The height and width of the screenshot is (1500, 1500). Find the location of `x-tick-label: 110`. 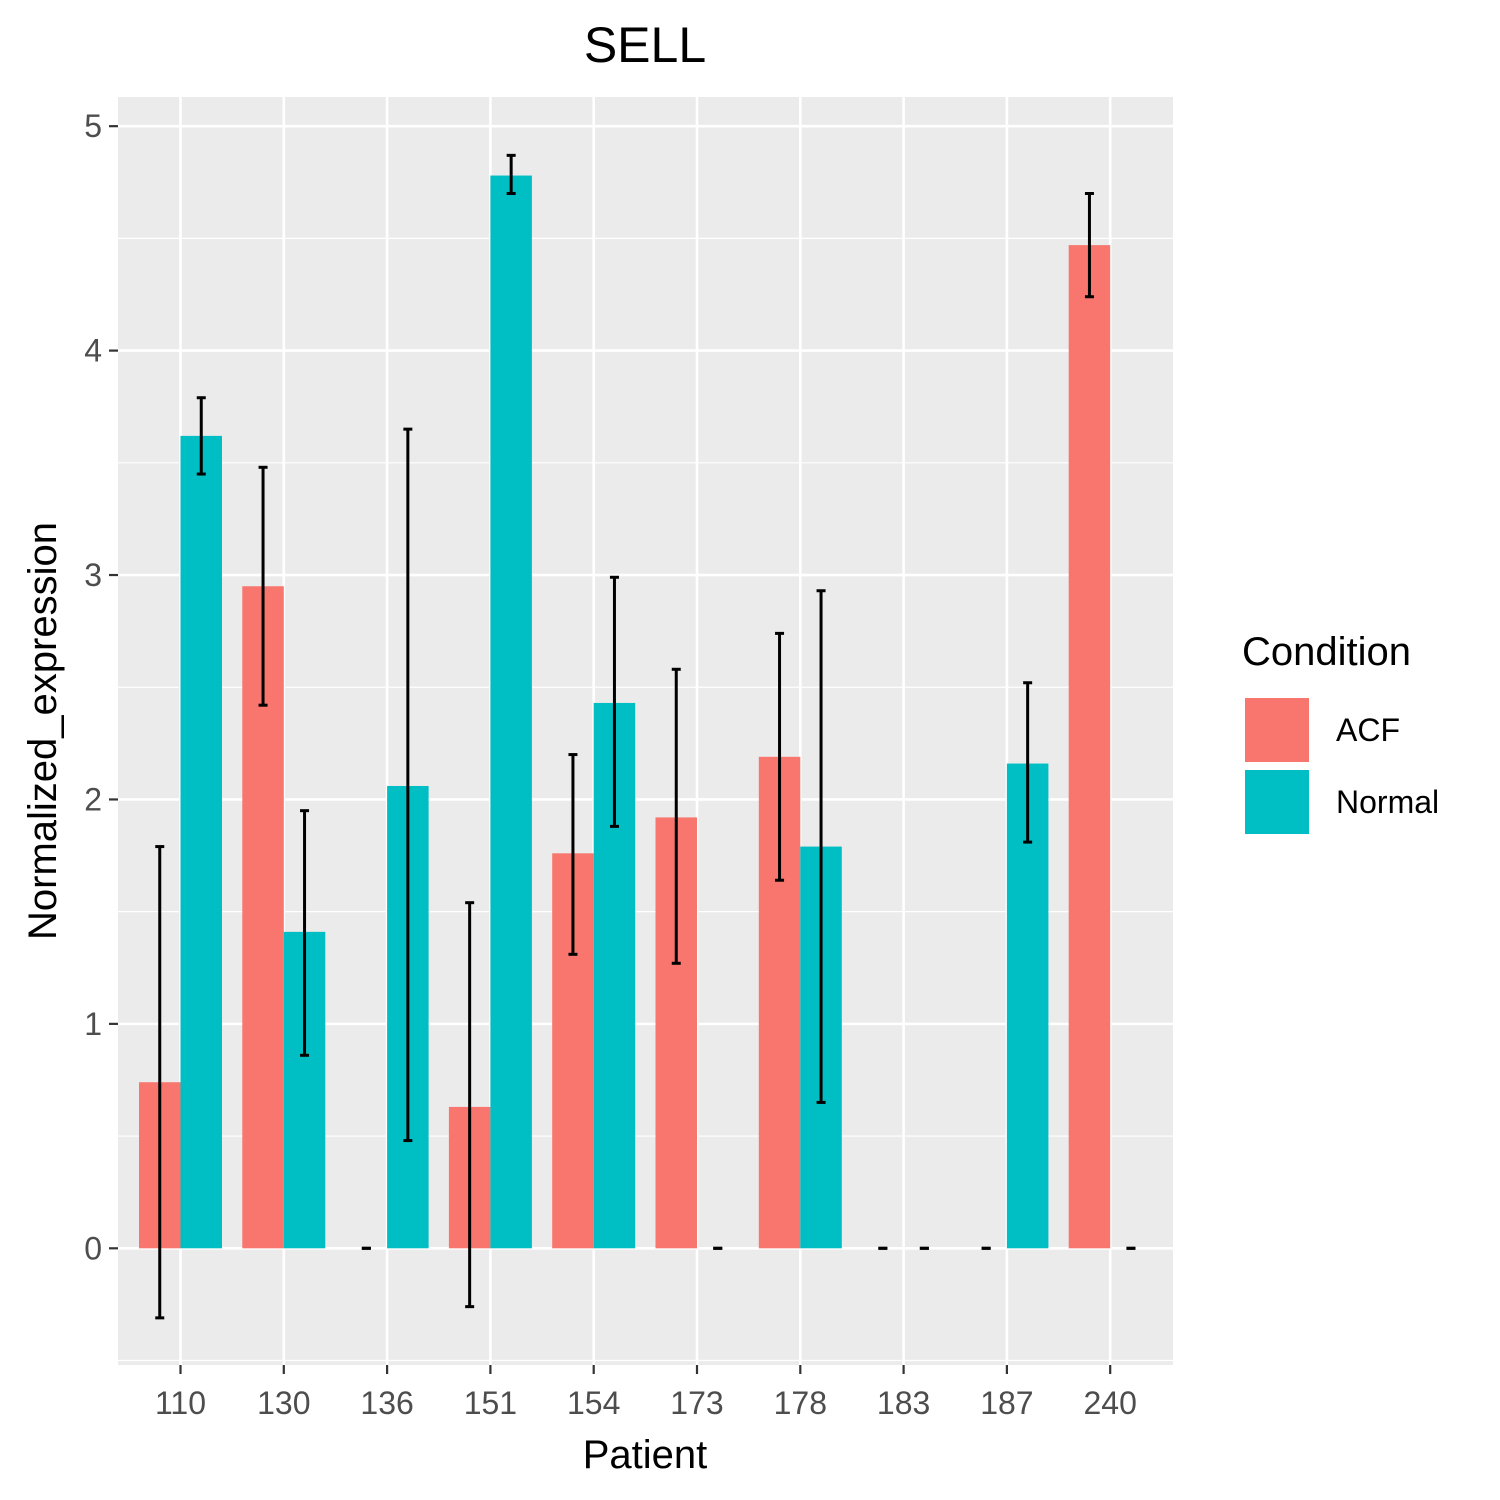

x-tick-label: 110 is located at coordinates (180, 1403).